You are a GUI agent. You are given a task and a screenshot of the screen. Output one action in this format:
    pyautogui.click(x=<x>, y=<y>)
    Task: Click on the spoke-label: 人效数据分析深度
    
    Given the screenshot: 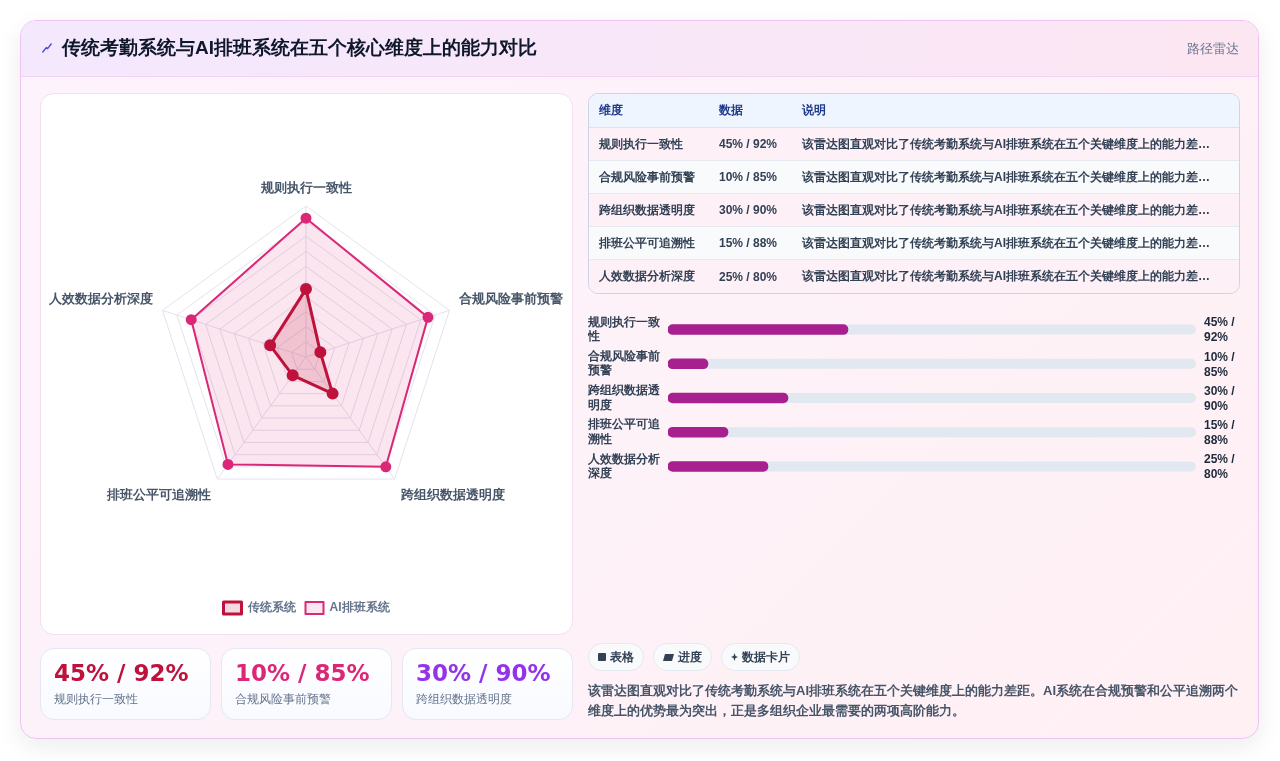 What is the action you would take?
    pyautogui.click(x=100, y=299)
    